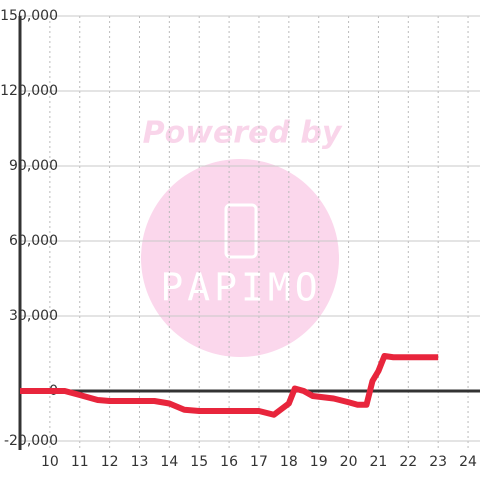  Describe the element at coordinates (169, 462) in the screenshot. I see `x-tick-label: 14` at that location.